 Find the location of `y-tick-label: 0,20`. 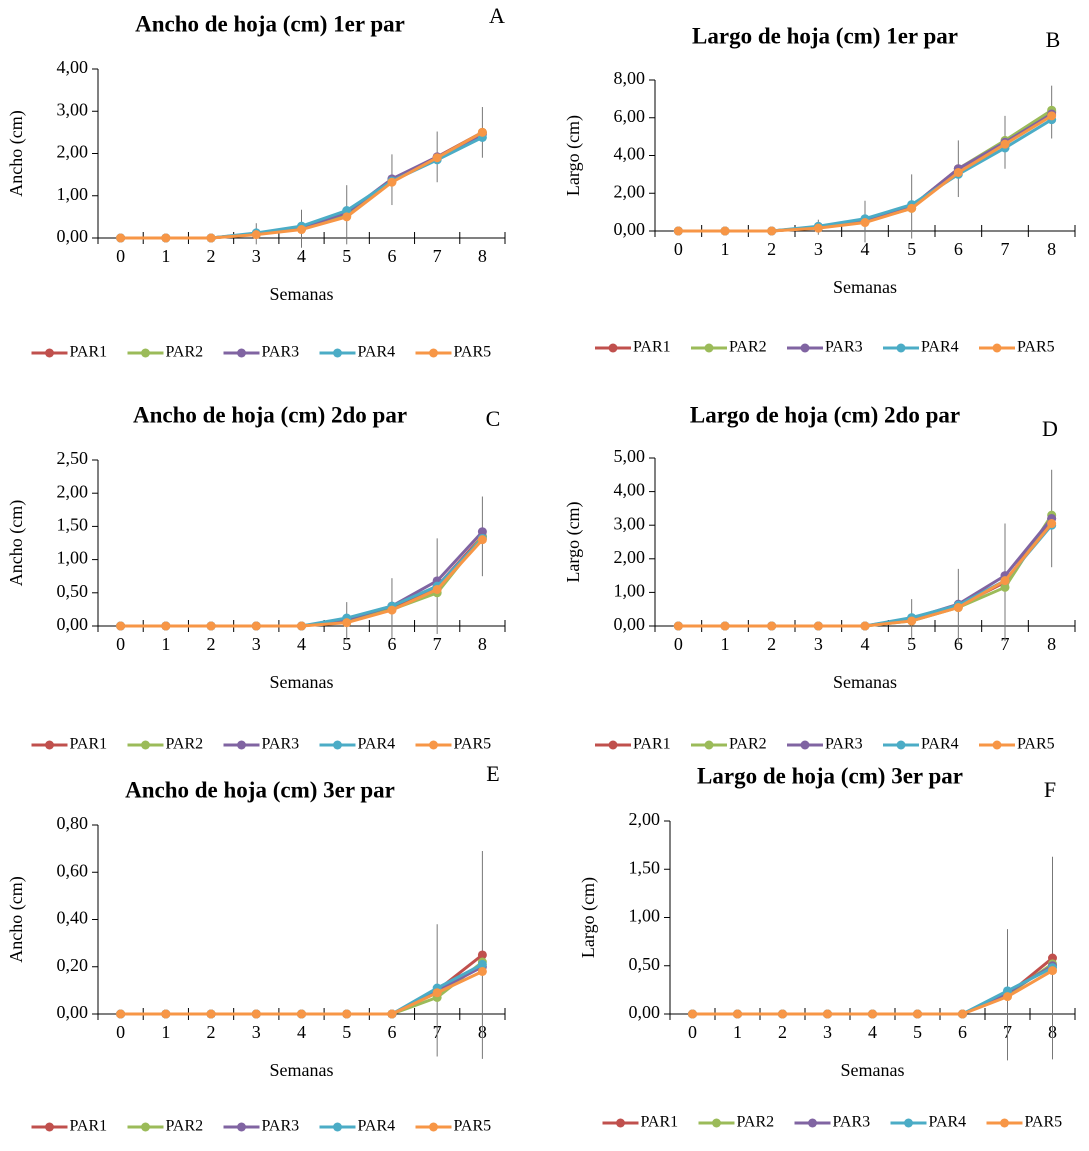

y-tick-label: 0,20 is located at coordinates (73, 965).